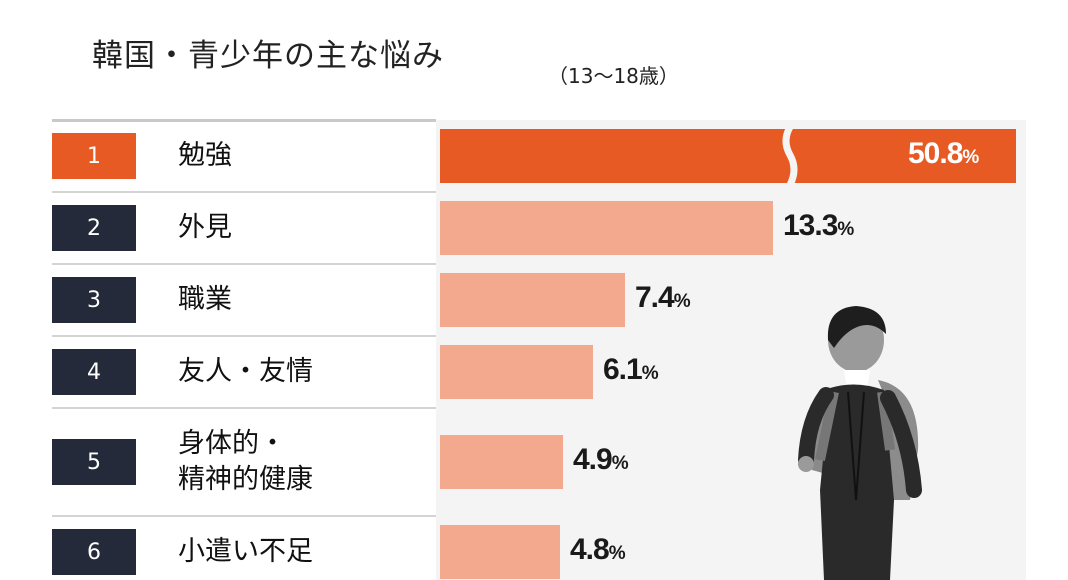 The height and width of the screenshot is (580, 1068). Describe the element at coordinates (623, 369) in the screenshot. I see `value-number: 6.1` at that location.